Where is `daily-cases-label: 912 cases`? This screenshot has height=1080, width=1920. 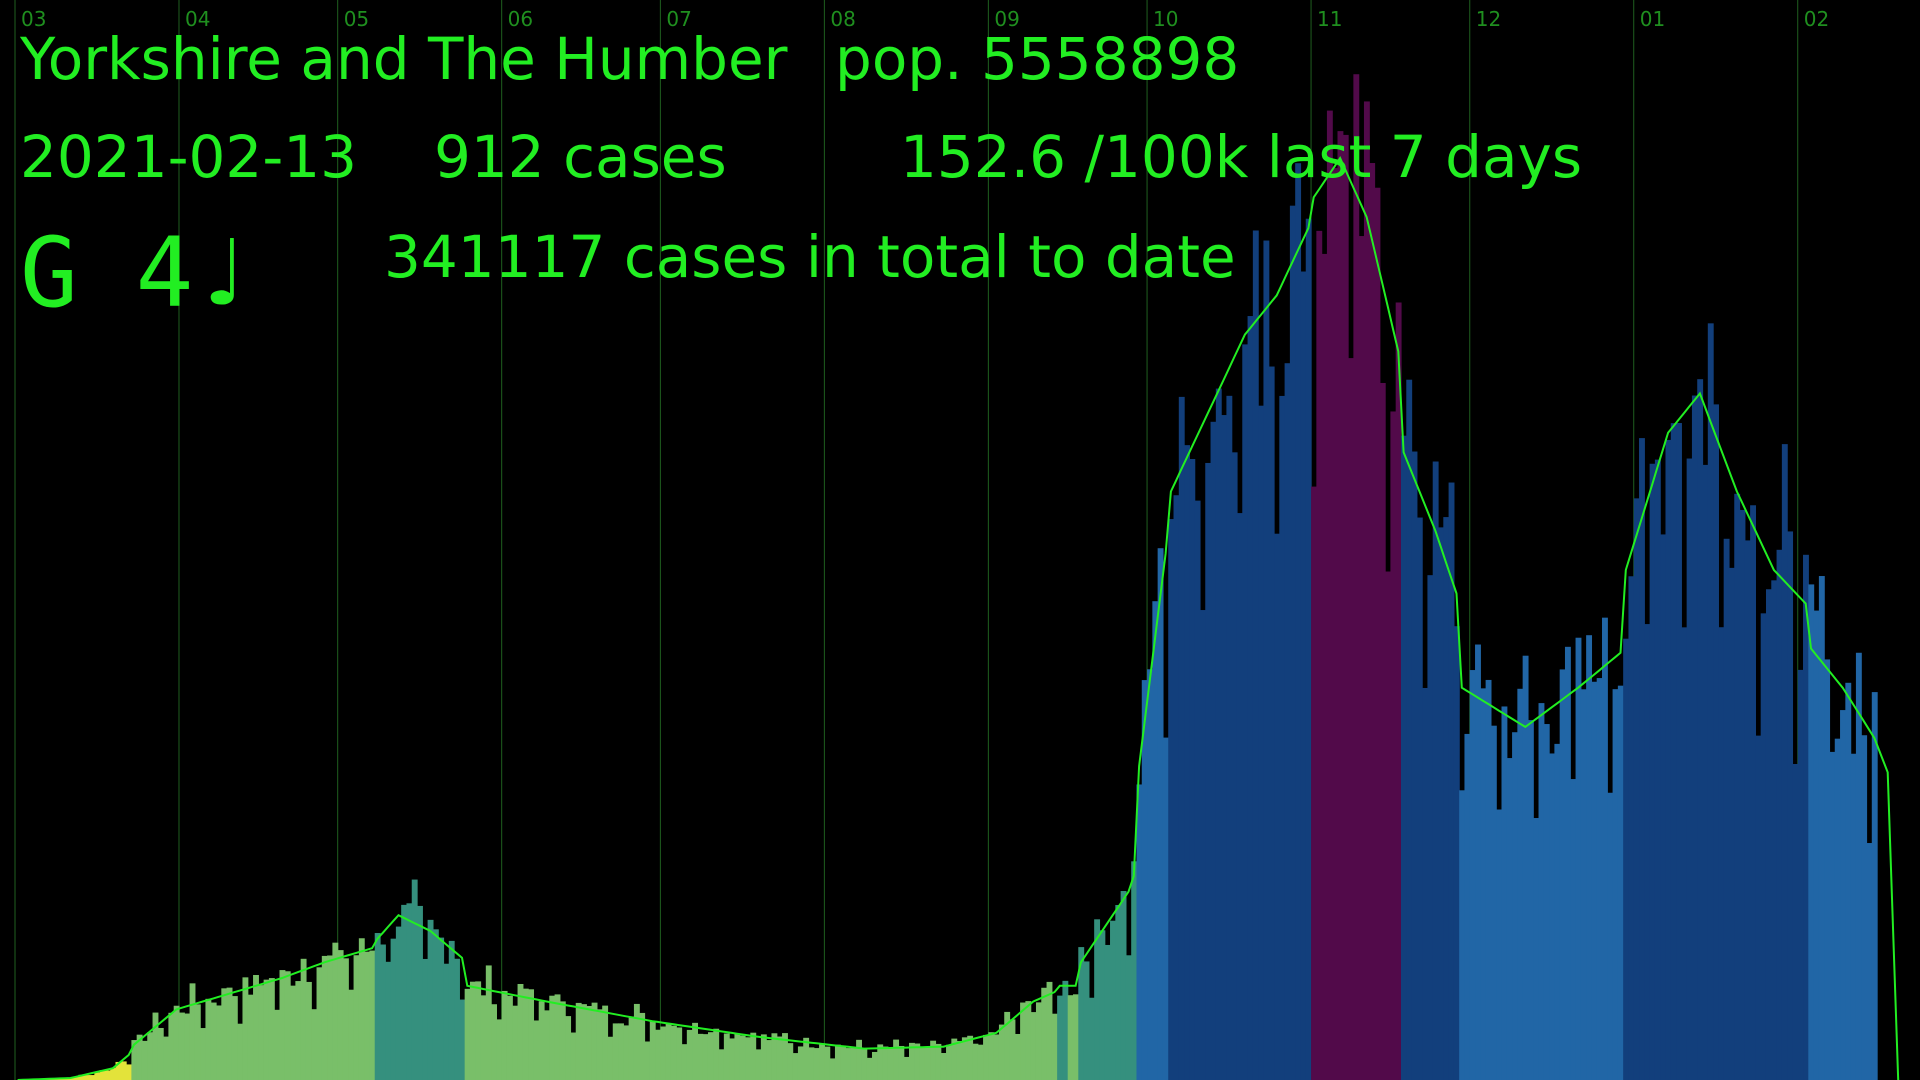 daily-cases-label: 912 cases is located at coordinates (580, 157).